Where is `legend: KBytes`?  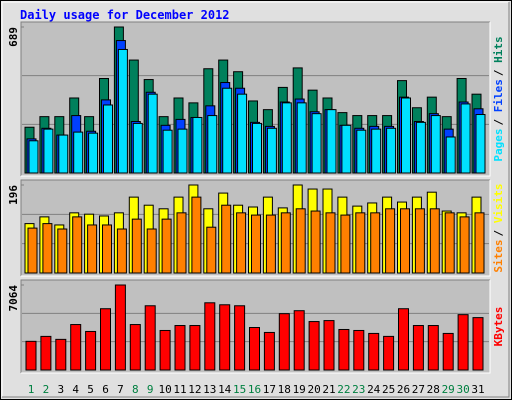 legend: KBytes is located at coordinates (498, 327).